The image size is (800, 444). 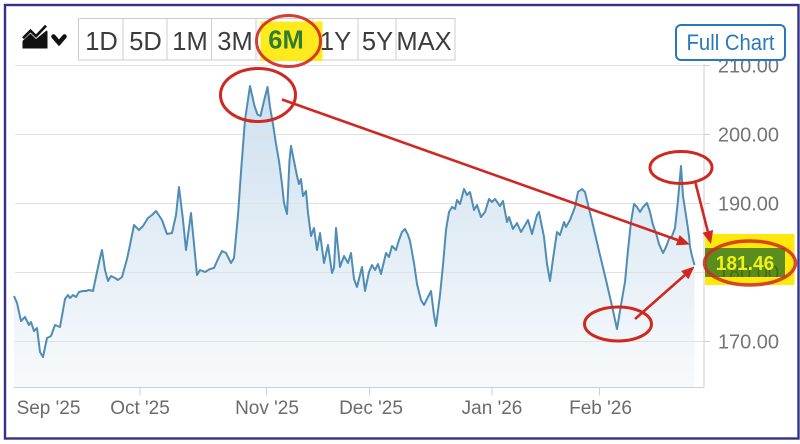 I want to click on svg-text: Dec '25, so click(x=371, y=408).